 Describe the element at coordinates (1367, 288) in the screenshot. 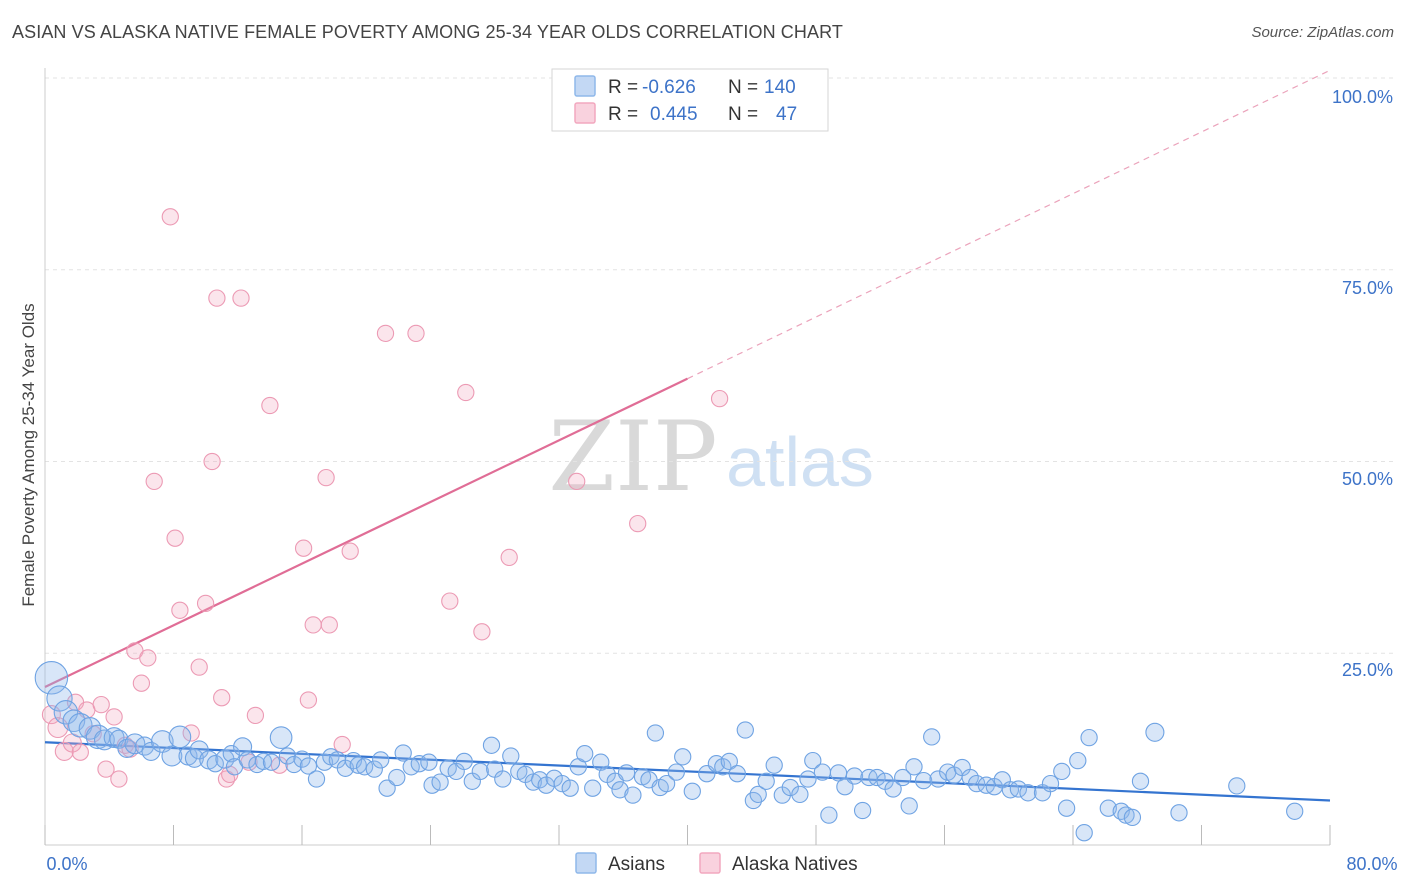

I see `y-tick-label-75: 75.0%` at that location.